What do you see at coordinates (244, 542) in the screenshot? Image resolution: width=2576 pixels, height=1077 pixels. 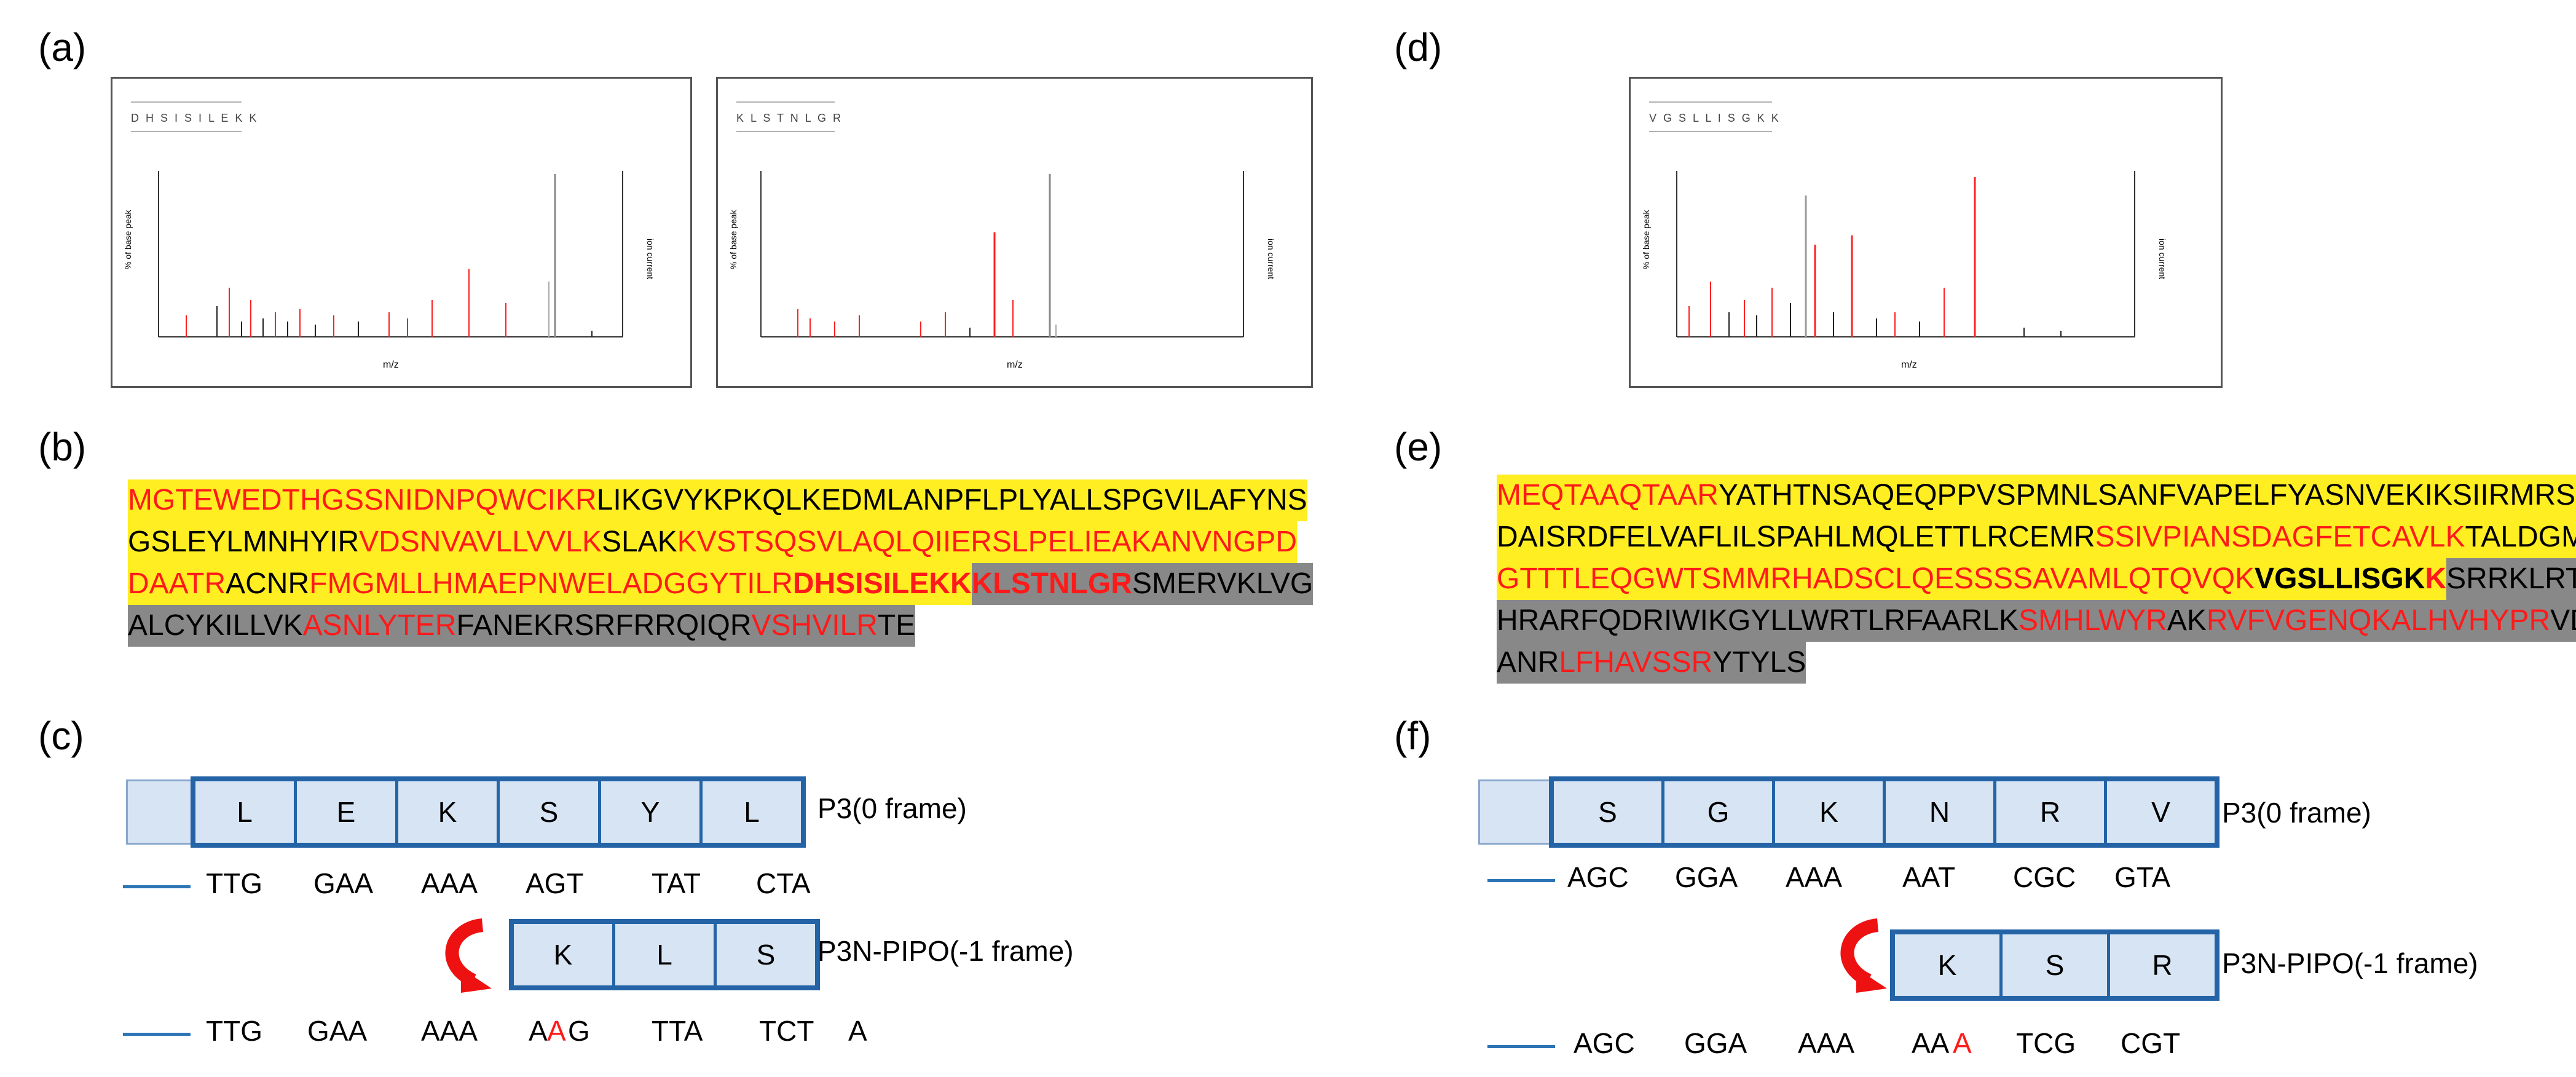 I see `sequence-segment: GSLEYLMNHYIR` at bounding box center [244, 542].